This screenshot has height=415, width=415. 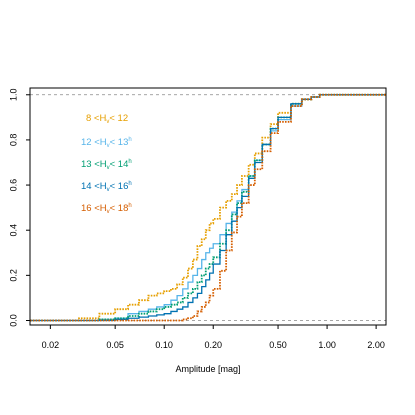 I want to click on x-tick-label-3: 0.20, so click(x=213, y=345).